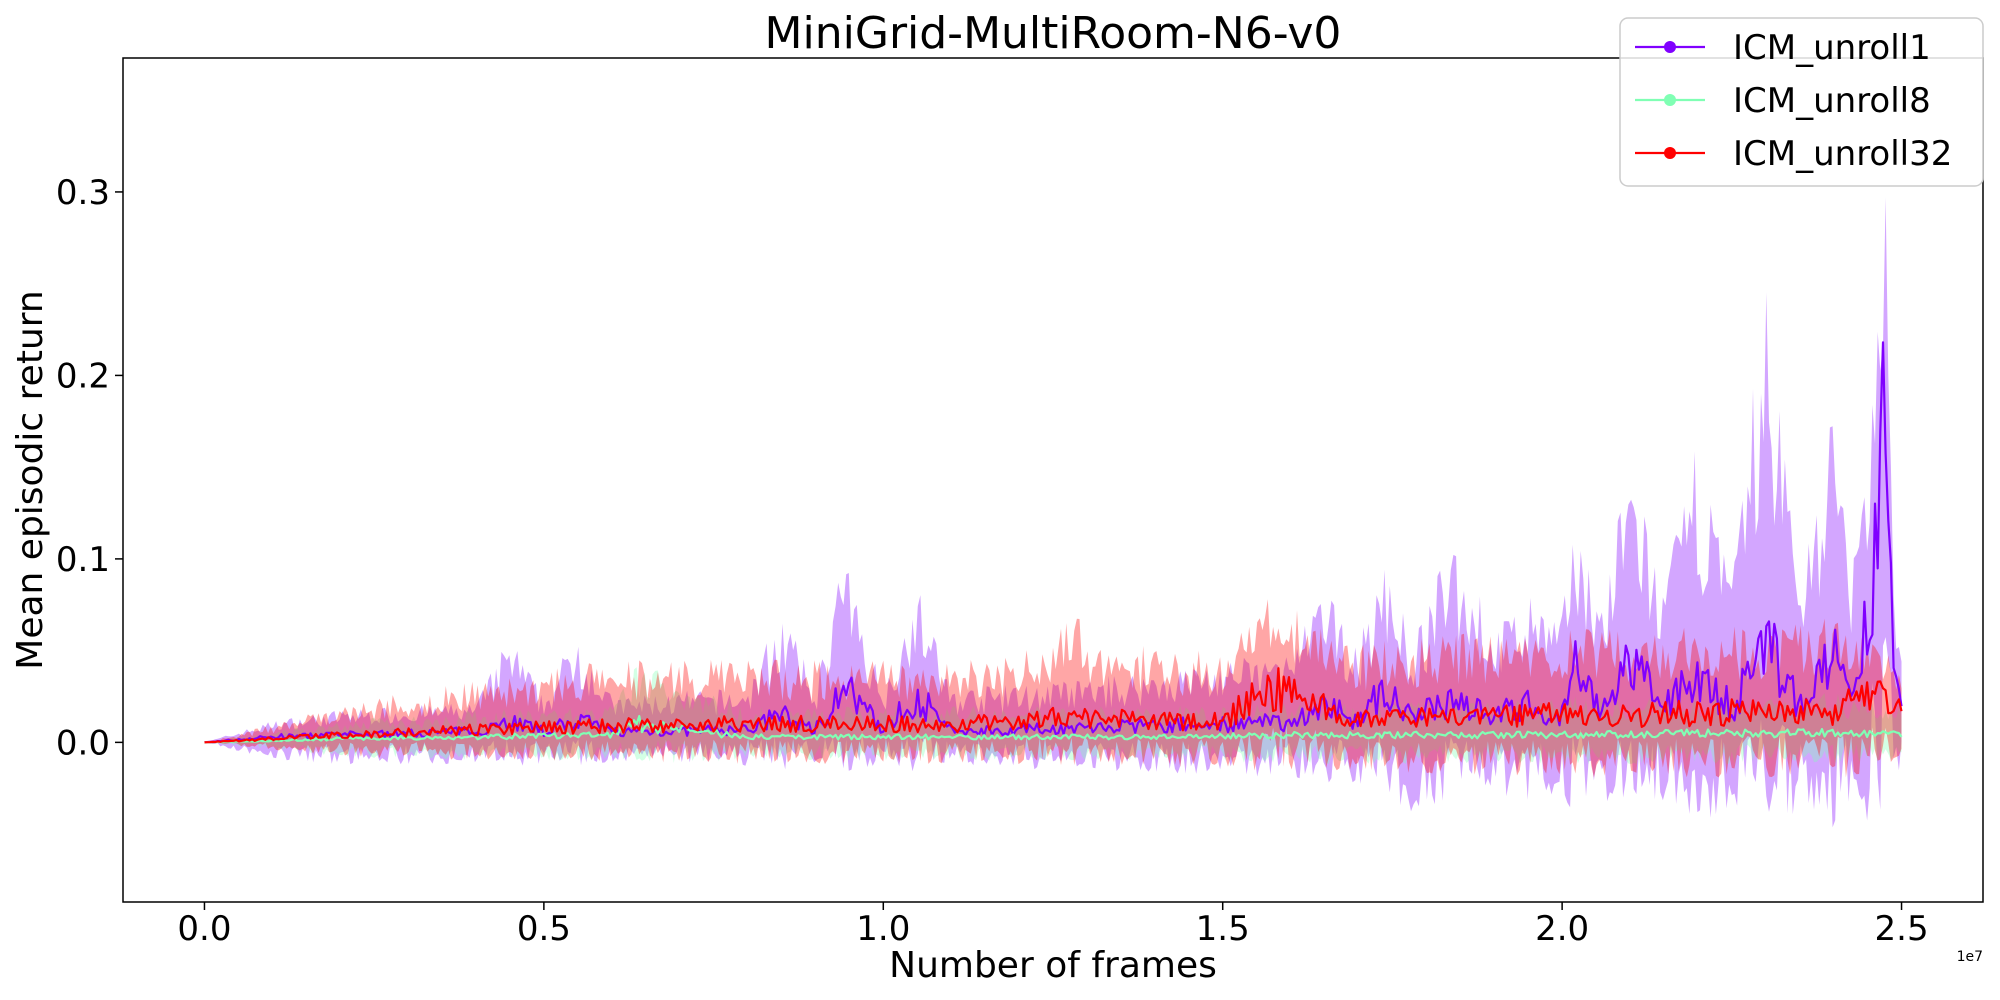 The image size is (2000, 1000). Describe the element at coordinates (1902, 929) in the screenshot. I see `x-tick-label: 2.5` at that location.